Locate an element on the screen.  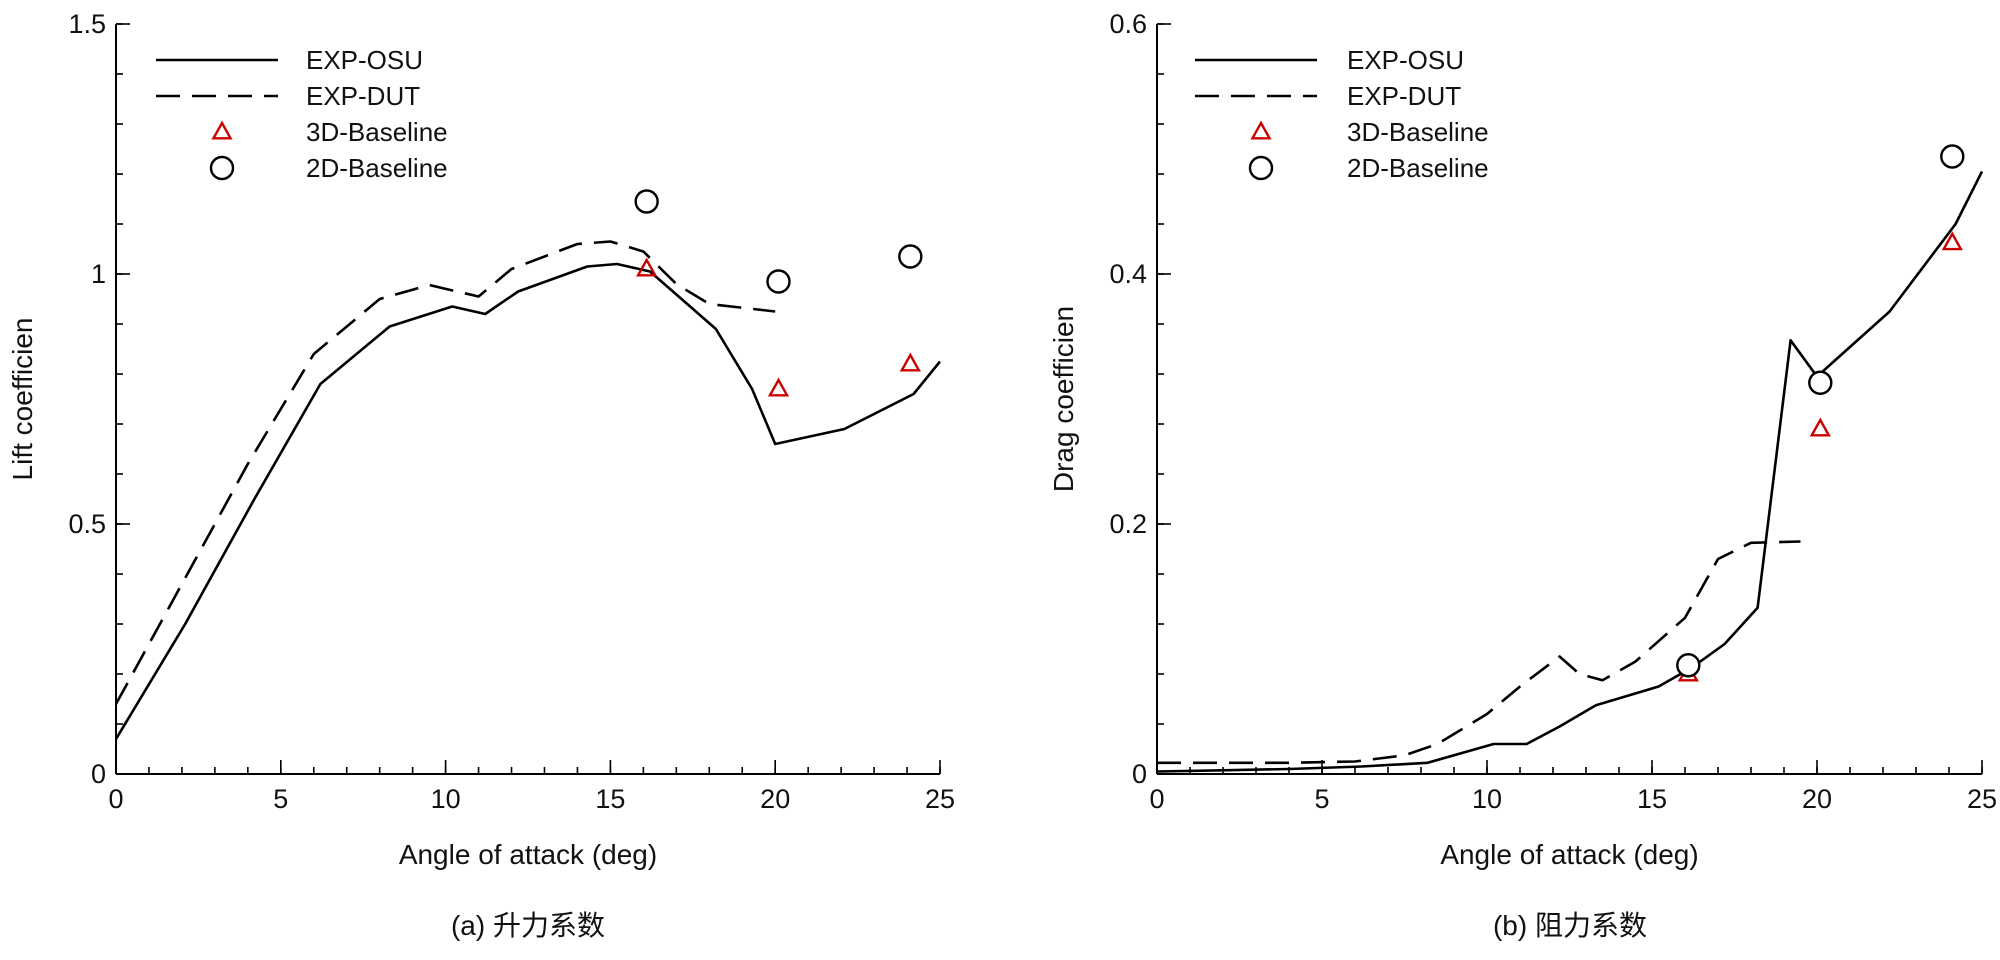
panel-a-x-tick-label-15: 15 is located at coordinates (610, 799).